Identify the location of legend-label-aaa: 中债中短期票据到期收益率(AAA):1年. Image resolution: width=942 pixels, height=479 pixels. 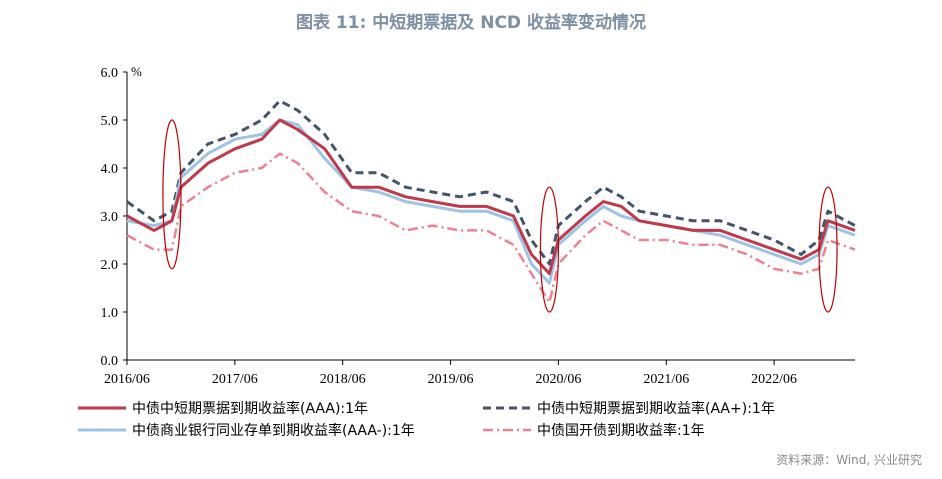
(250, 409).